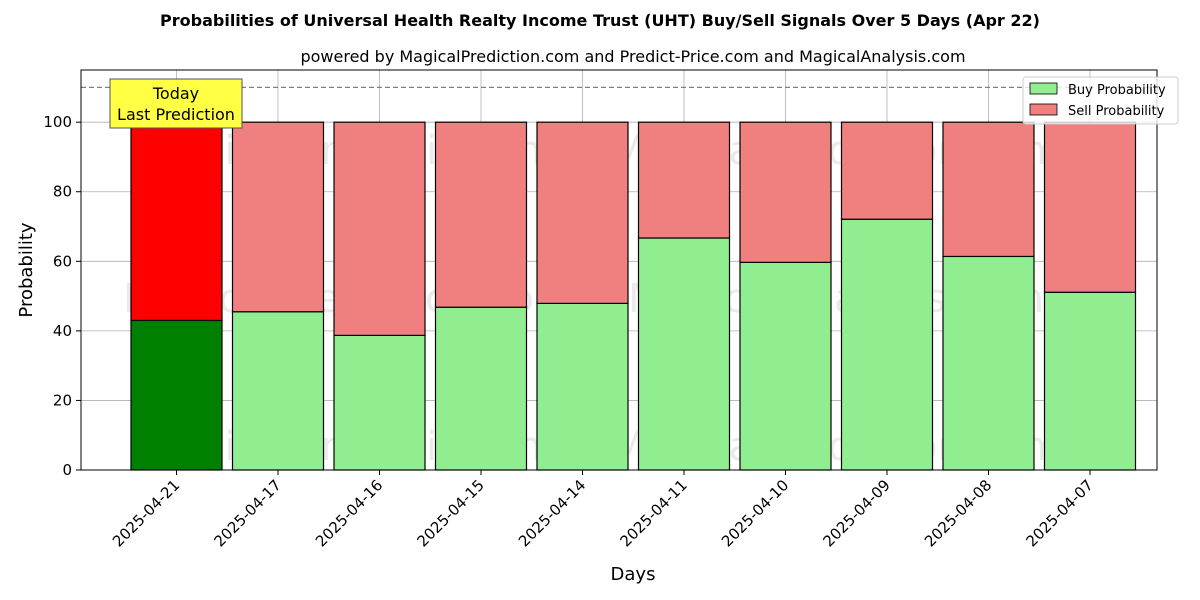  Describe the element at coordinates (62, 400) in the screenshot. I see `y-tick-label: 20` at that location.